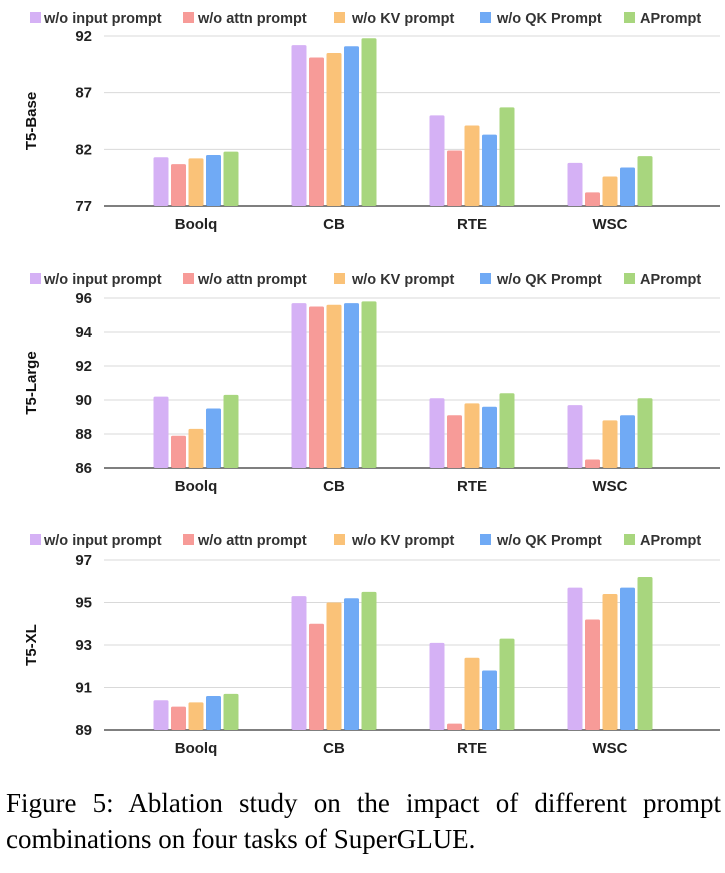  What do you see at coordinates (83, 434) in the screenshot?
I see `y-tick-label: 88` at bounding box center [83, 434].